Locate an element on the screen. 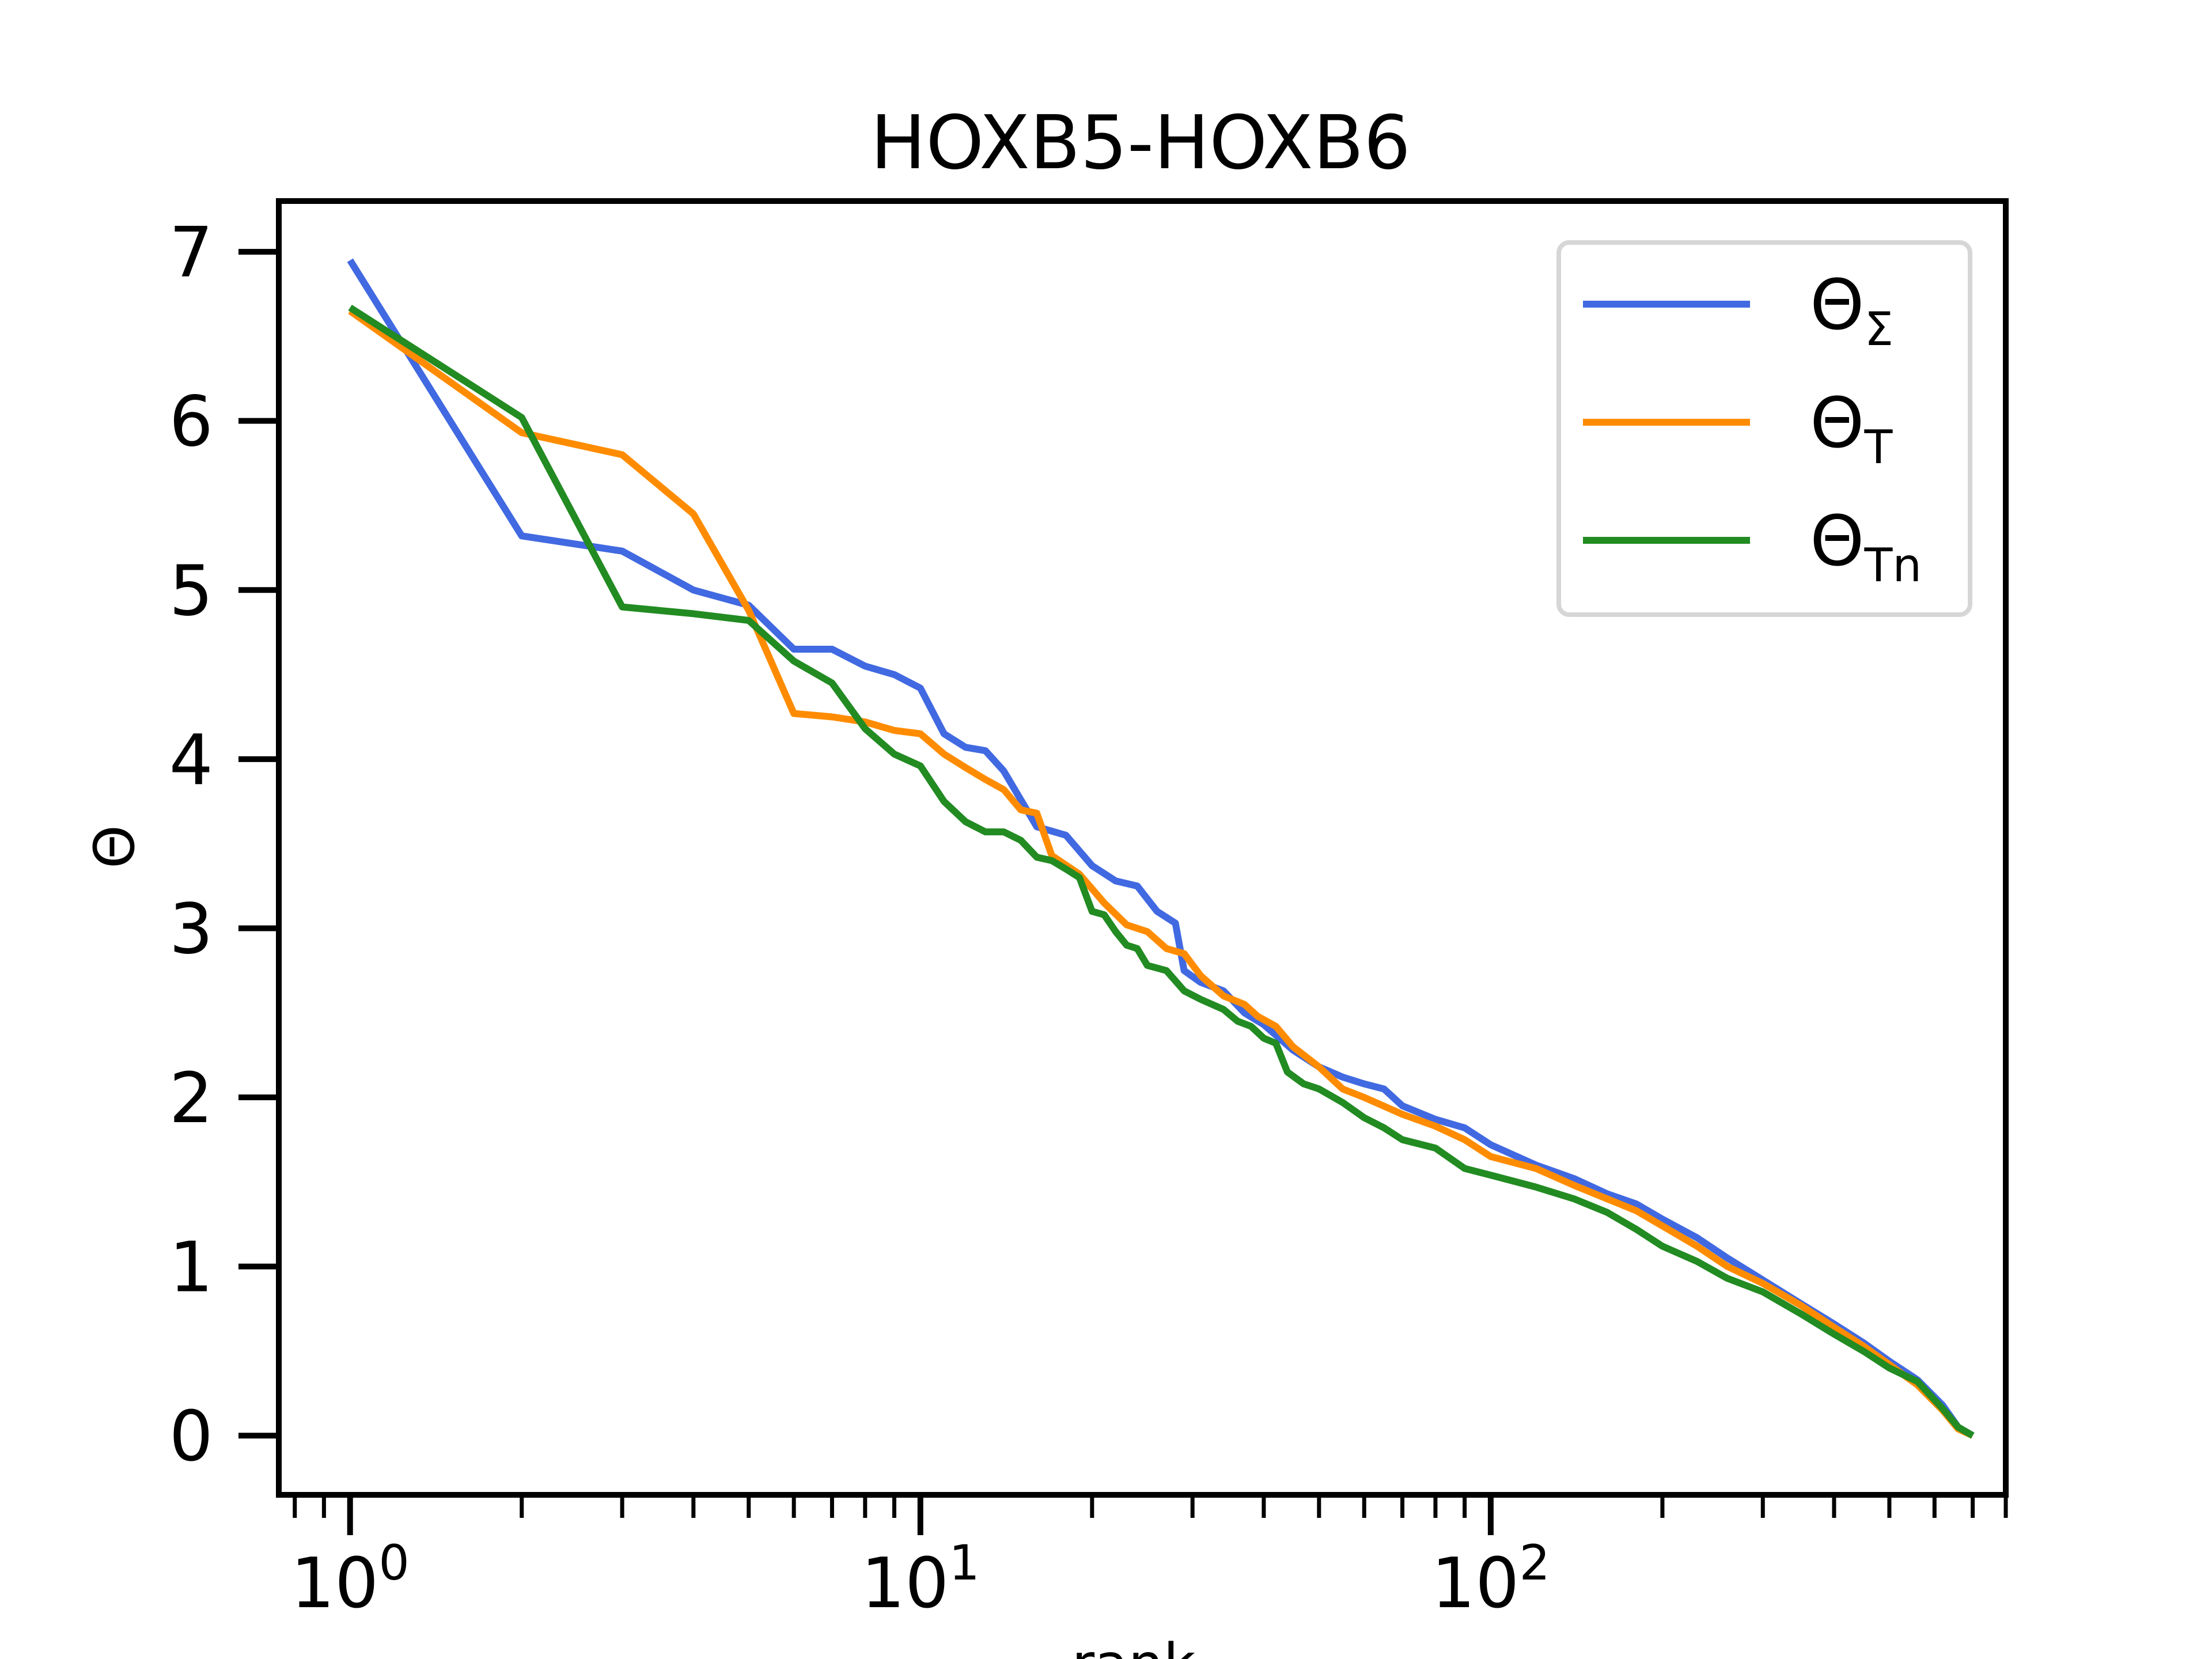  legend-box is located at coordinates (1764, 428).